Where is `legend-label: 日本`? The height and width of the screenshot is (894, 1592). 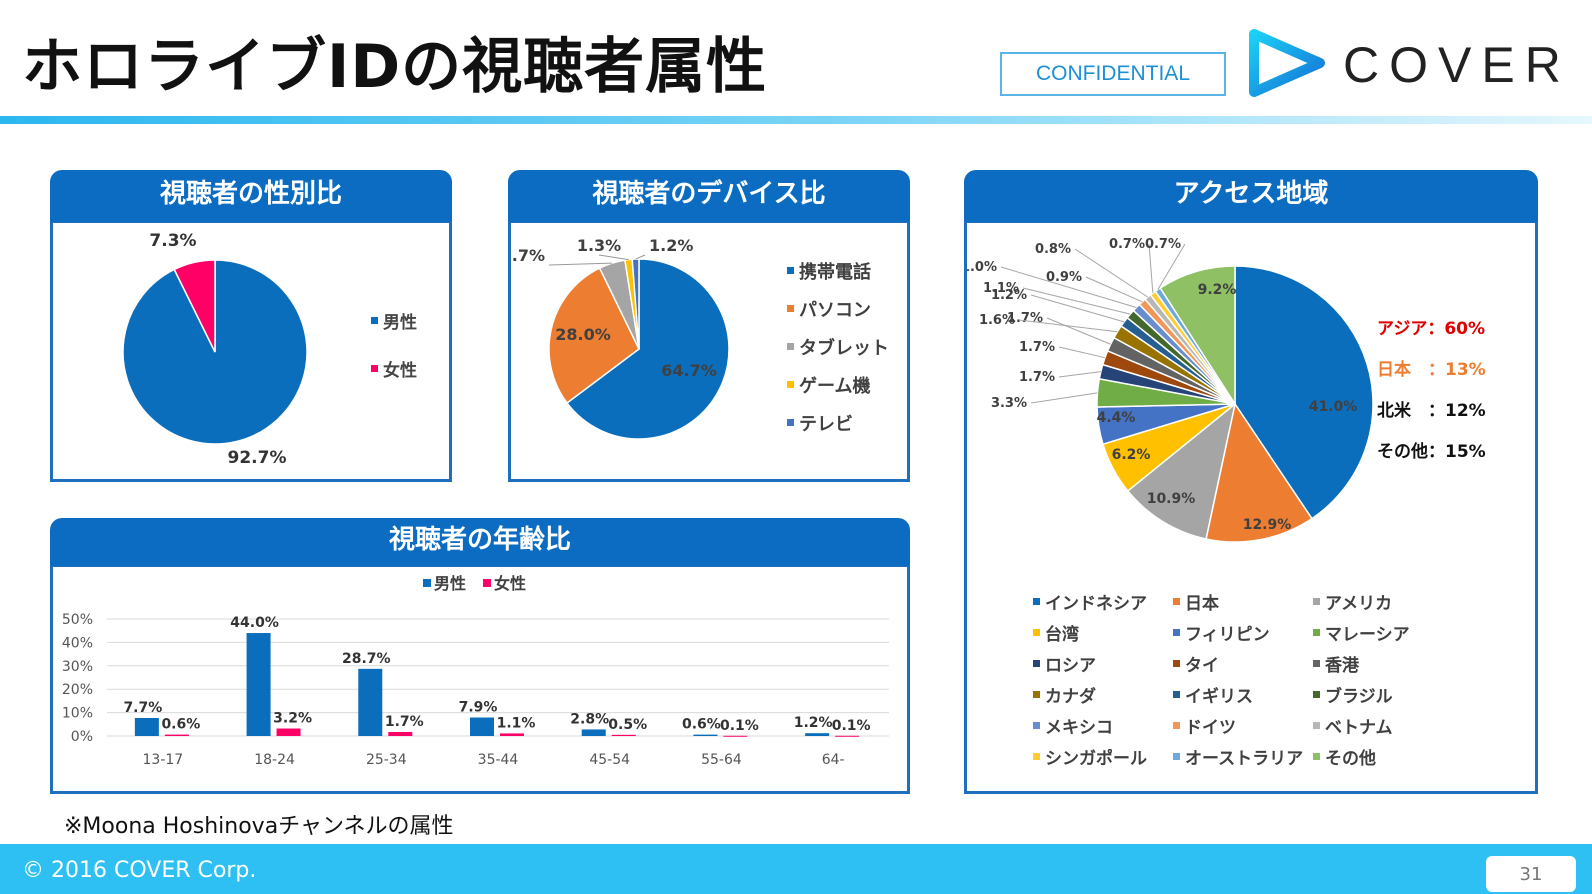
legend-label: 日本 is located at coordinates (1202, 603).